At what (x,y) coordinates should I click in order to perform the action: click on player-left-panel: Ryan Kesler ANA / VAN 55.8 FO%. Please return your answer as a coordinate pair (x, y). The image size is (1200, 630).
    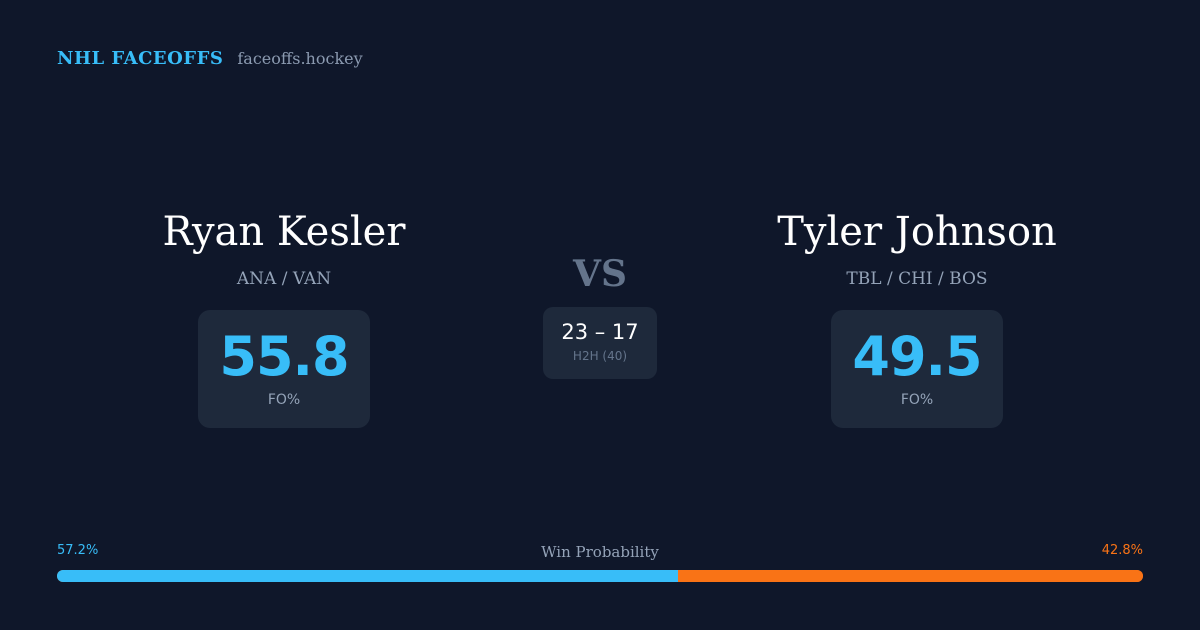
    Looking at the image, I should click on (284, 317).